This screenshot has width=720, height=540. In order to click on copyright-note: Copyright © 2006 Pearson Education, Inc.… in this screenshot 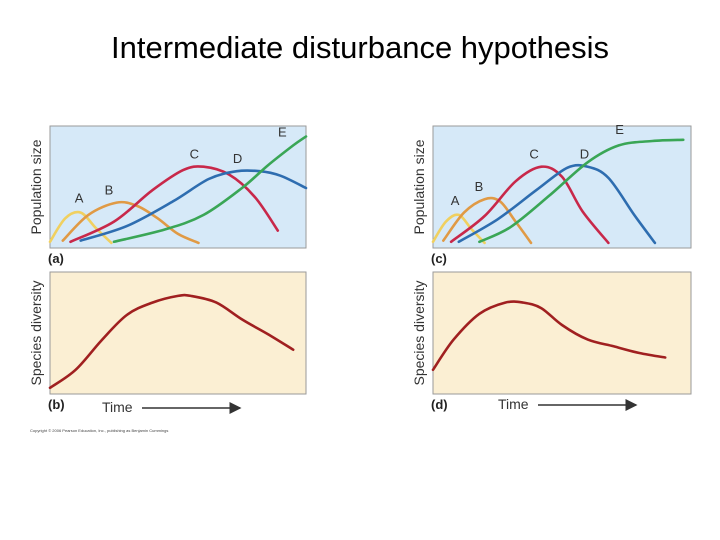, I will do `click(99, 430)`.